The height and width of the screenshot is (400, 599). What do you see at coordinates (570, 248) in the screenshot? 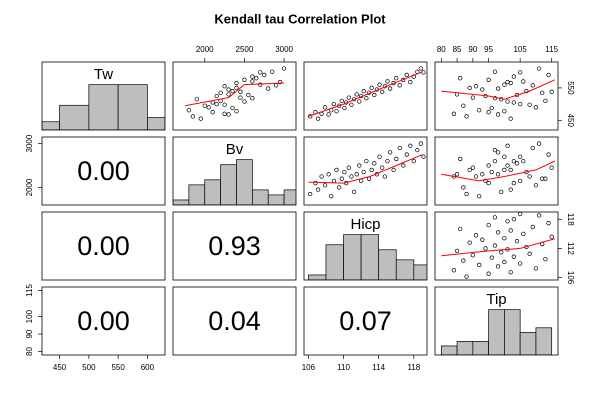
I see `y-tick-label: 112` at bounding box center [570, 248].